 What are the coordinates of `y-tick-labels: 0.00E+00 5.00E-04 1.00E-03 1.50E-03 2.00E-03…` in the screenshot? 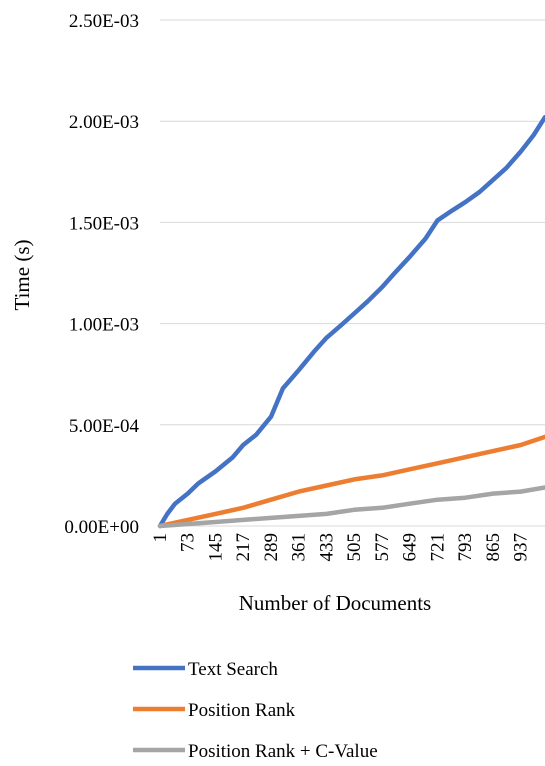 It's located at (101, 274).